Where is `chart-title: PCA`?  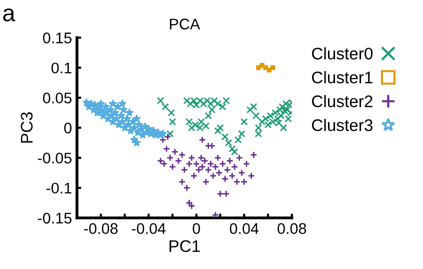
chart-title: PCA is located at coordinates (185, 24).